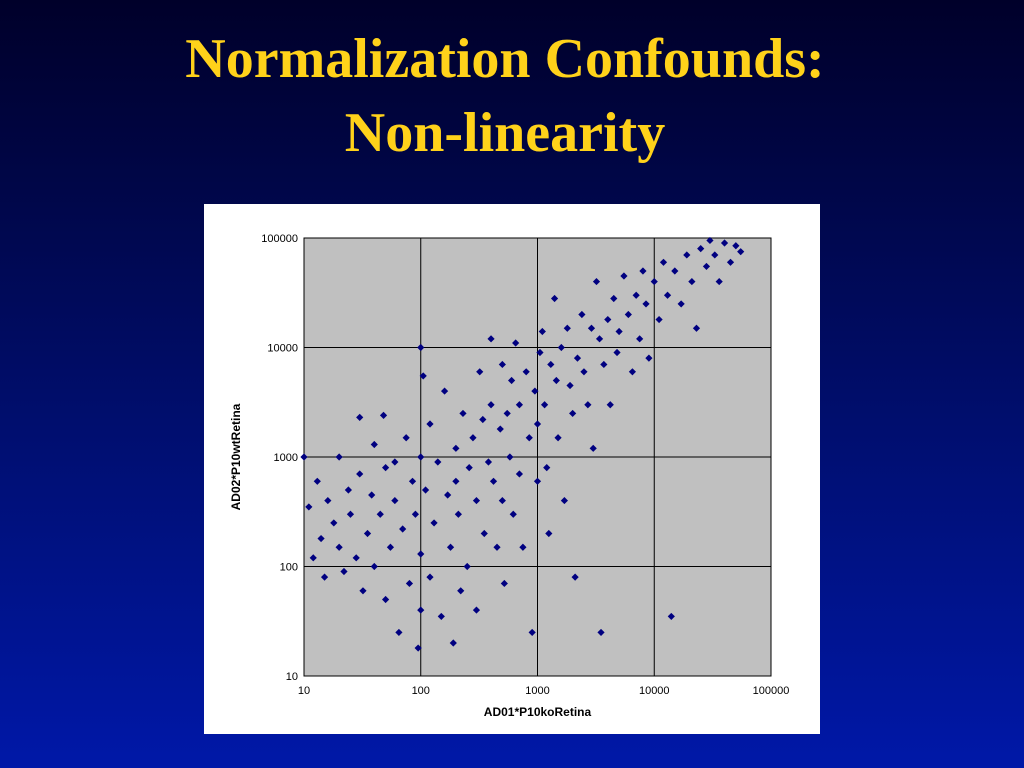 Image resolution: width=1024 pixels, height=768 pixels. What do you see at coordinates (286, 458) in the screenshot?
I see `y-tick-label: 1000` at bounding box center [286, 458].